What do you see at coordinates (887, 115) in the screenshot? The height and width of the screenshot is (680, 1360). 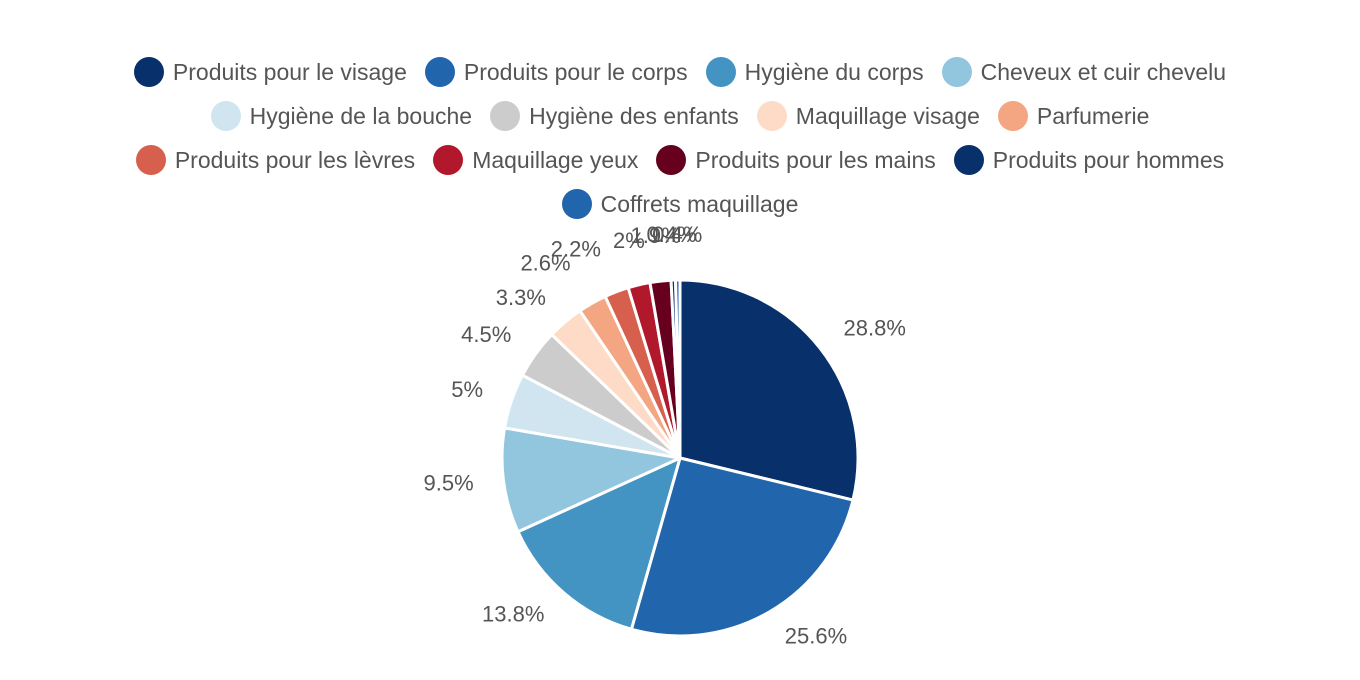 I see `legend-label: Maquillage visage` at bounding box center [887, 115].